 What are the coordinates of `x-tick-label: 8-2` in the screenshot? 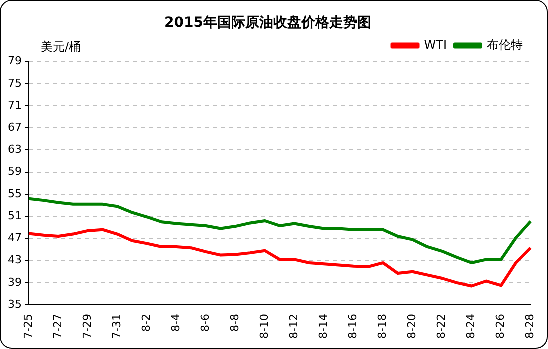 It's located at (146, 323).